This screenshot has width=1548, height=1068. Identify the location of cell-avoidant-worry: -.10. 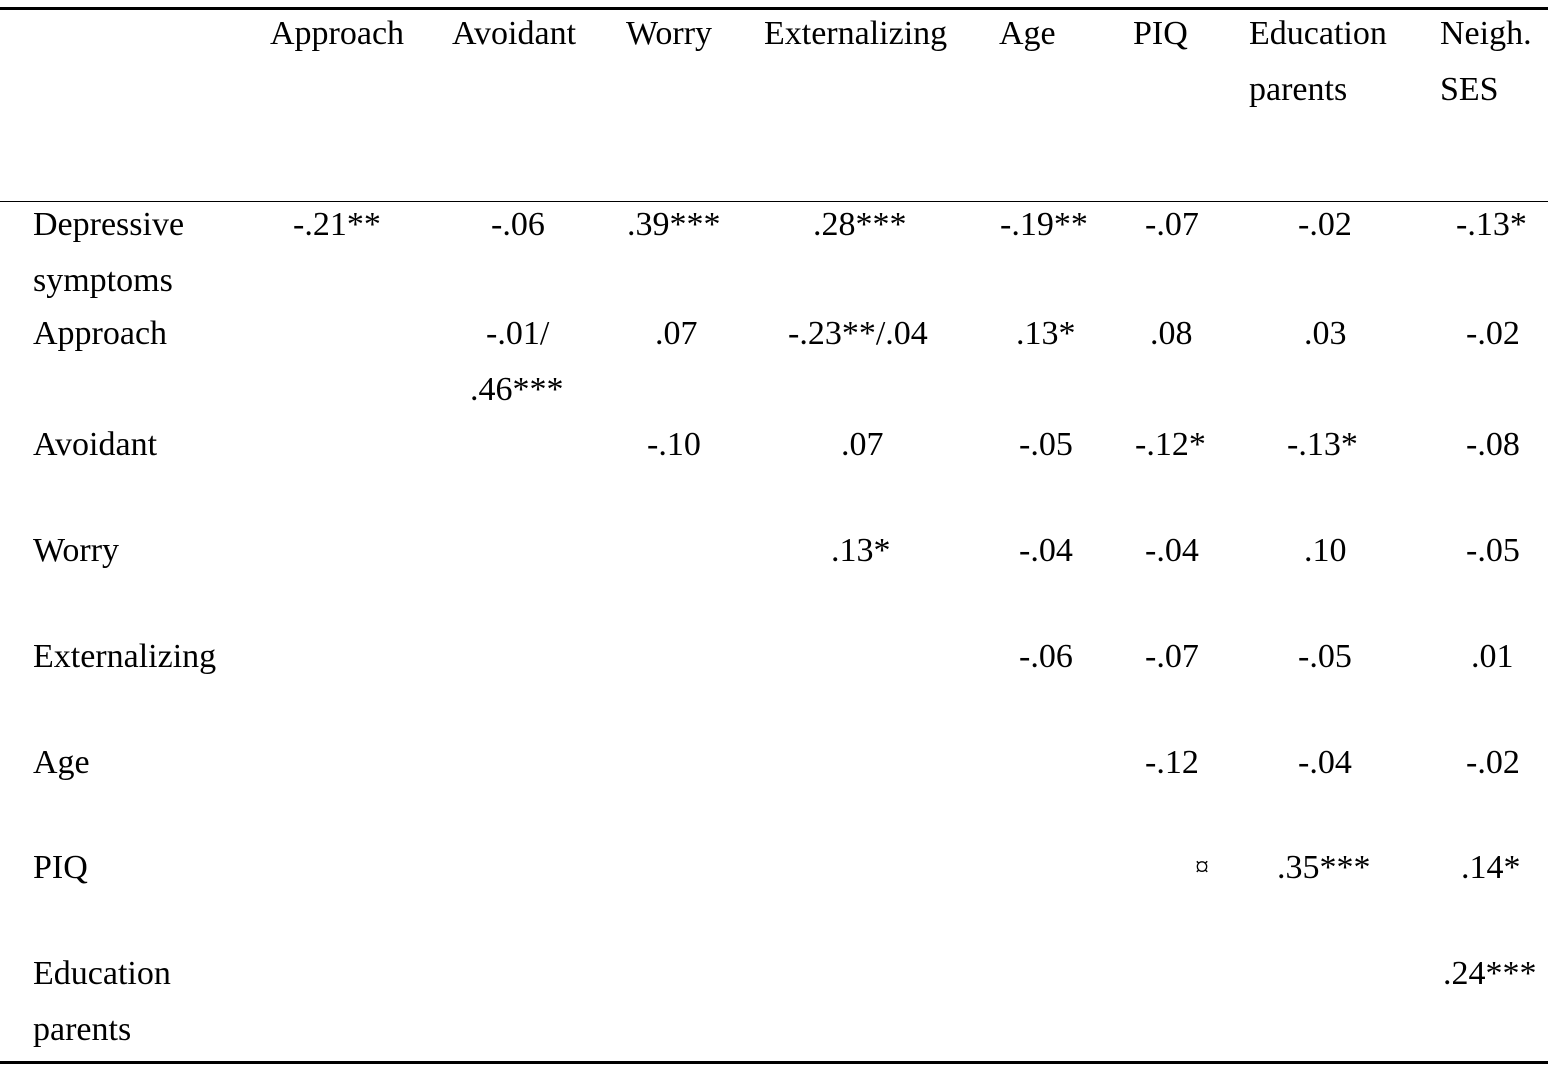
(674, 444).